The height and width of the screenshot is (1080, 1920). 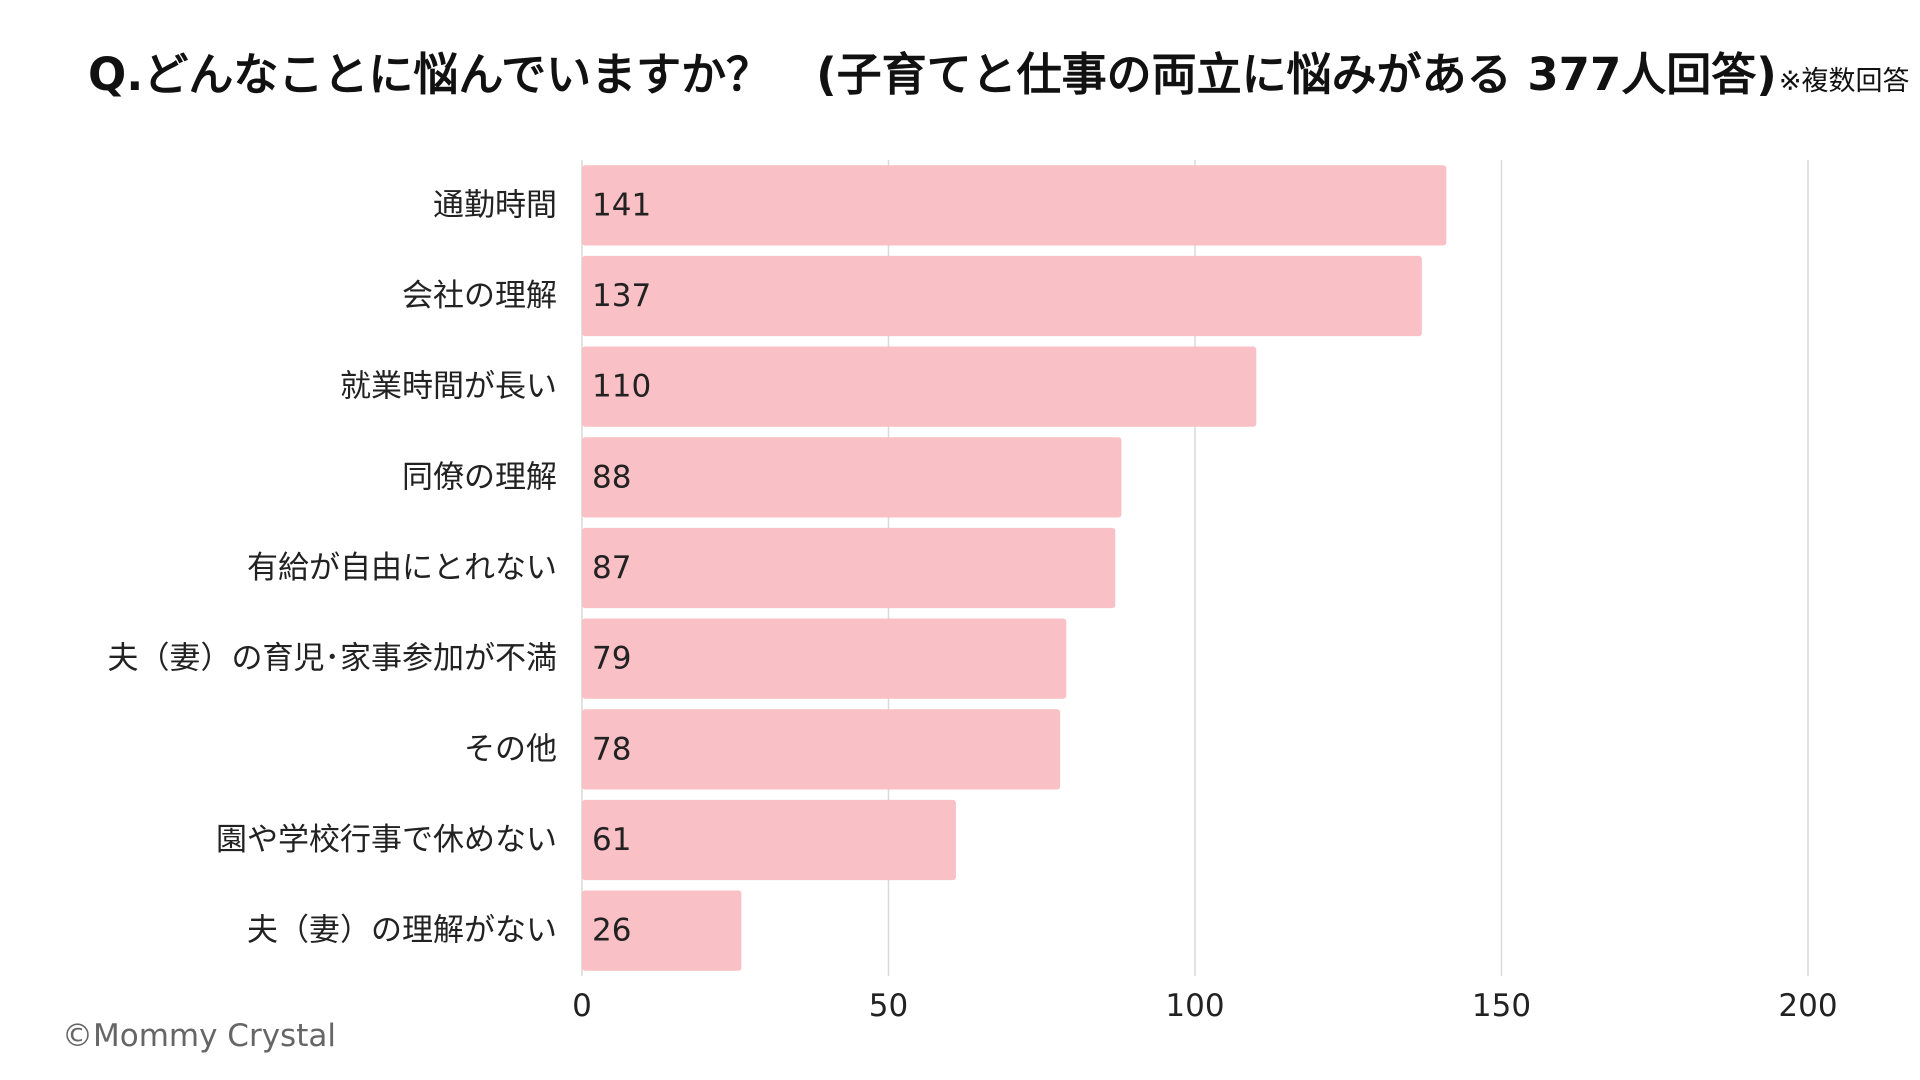 I want to click on x-tick-label-200: 200, so click(x=1807, y=1006).